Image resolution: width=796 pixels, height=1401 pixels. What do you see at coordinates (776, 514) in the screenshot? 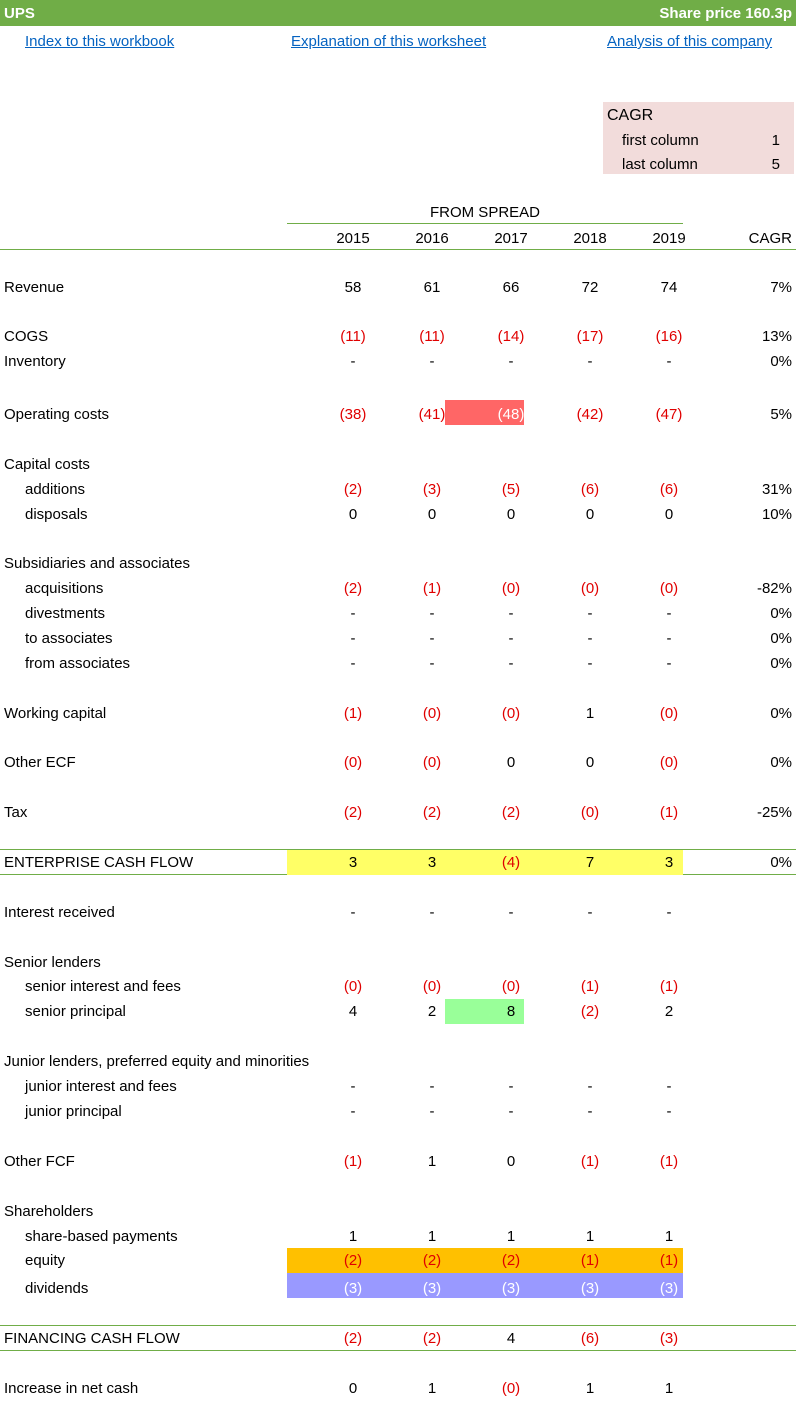
I see `cagr-cell: 10%` at bounding box center [776, 514].